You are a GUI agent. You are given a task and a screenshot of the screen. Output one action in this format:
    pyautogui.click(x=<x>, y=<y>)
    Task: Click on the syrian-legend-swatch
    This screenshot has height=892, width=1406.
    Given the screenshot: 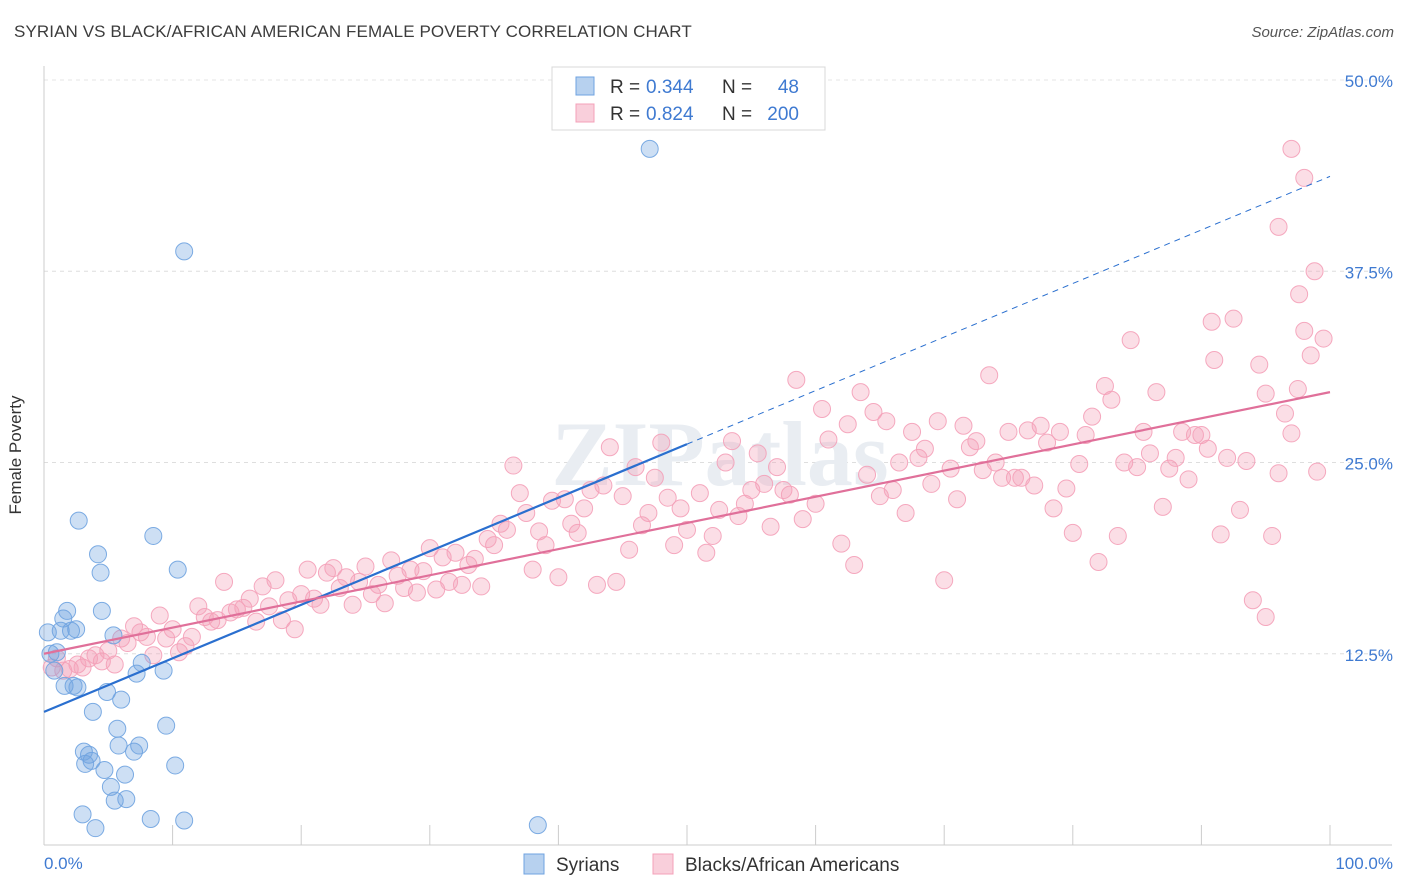 What is the action you would take?
    pyautogui.click(x=534, y=864)
    